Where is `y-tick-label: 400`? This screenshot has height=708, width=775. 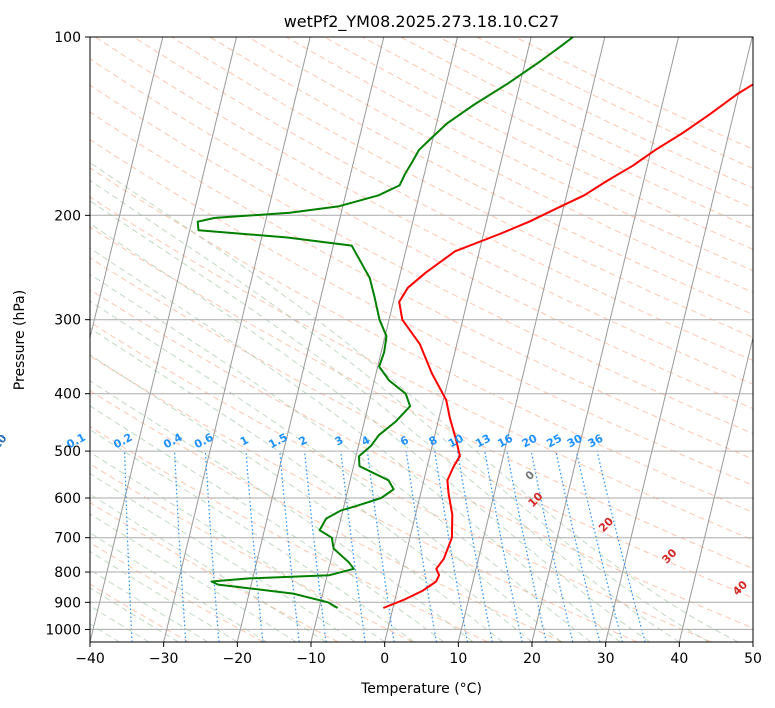
y-tick-label: 400 is located at coordinates (67, 395).